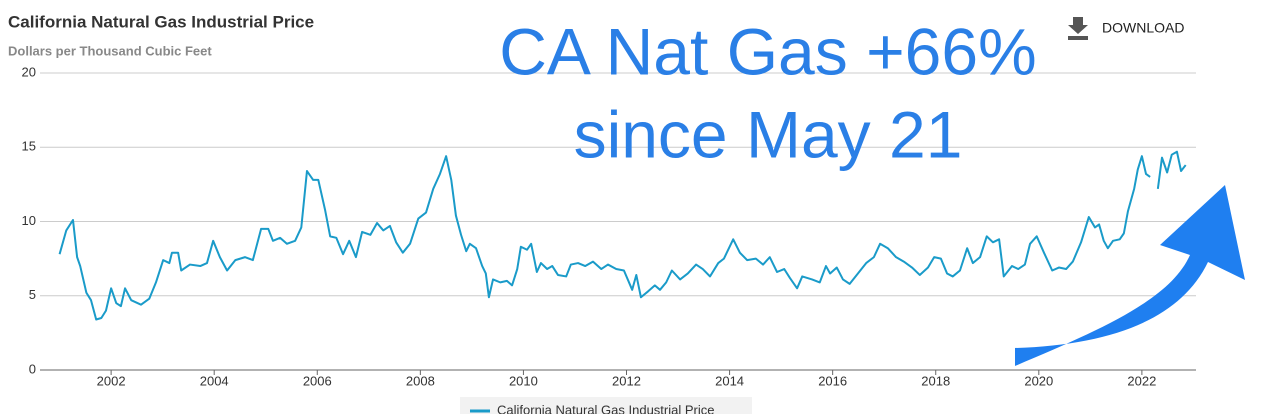 Image resolution: width=1280 pixels, height=414 pixels. Describe the element at coordinates (1038, 380) in the screenshot. I see `x-tick-label: 2020` at that location.